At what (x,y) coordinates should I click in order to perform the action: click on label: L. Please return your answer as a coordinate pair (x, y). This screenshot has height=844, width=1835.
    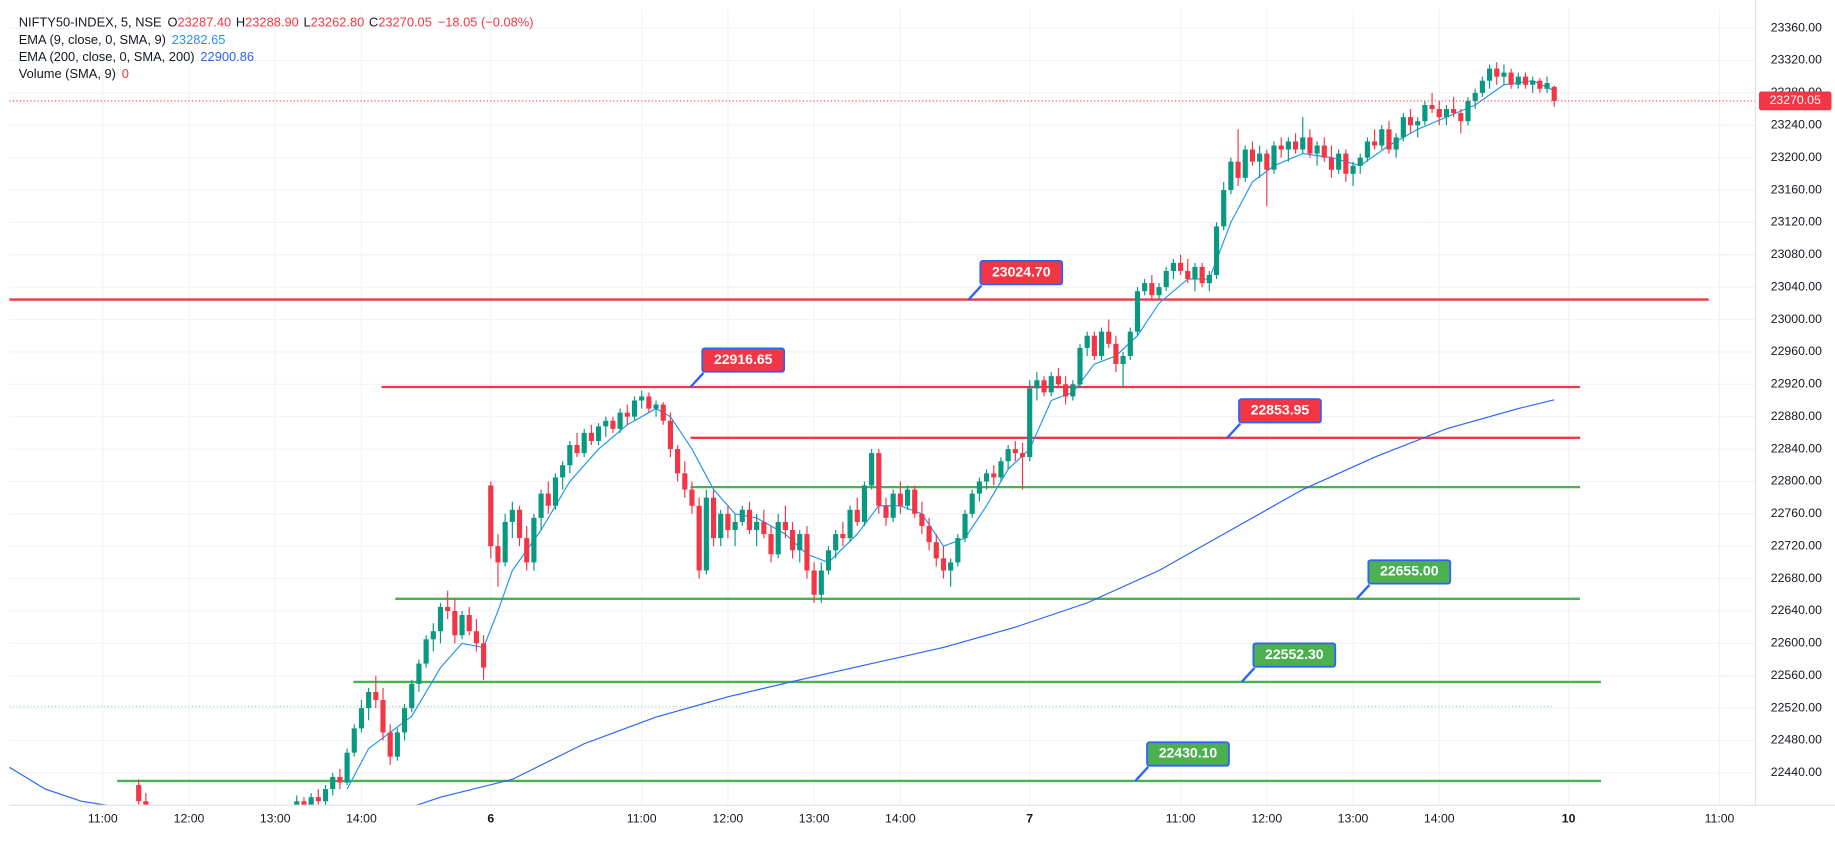
    Looking at the image, I should click on (306, 22).